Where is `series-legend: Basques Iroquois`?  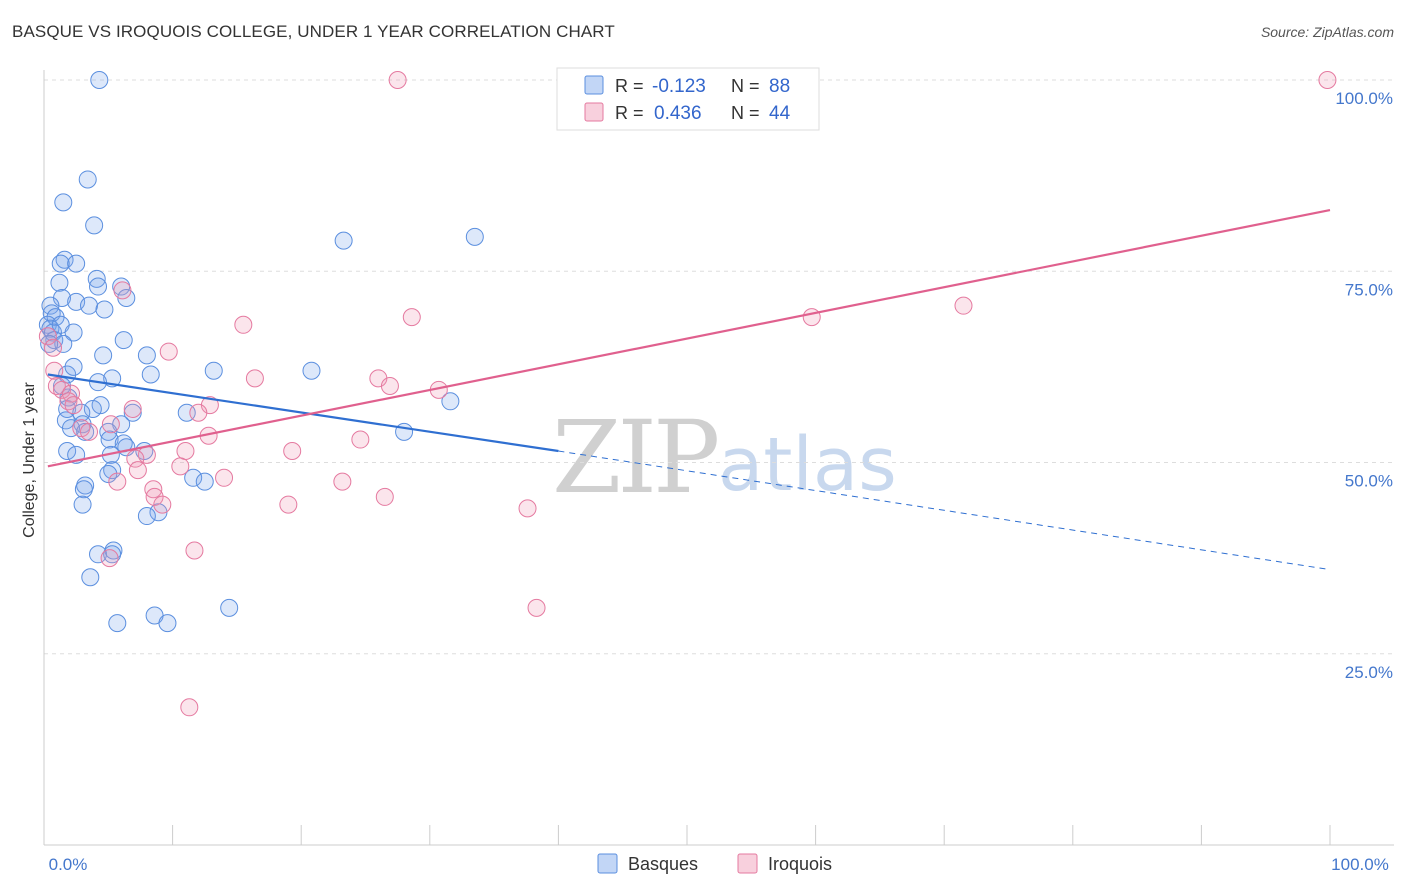
series-legend: Basques Iroquois is located at coordinates (714, 863).